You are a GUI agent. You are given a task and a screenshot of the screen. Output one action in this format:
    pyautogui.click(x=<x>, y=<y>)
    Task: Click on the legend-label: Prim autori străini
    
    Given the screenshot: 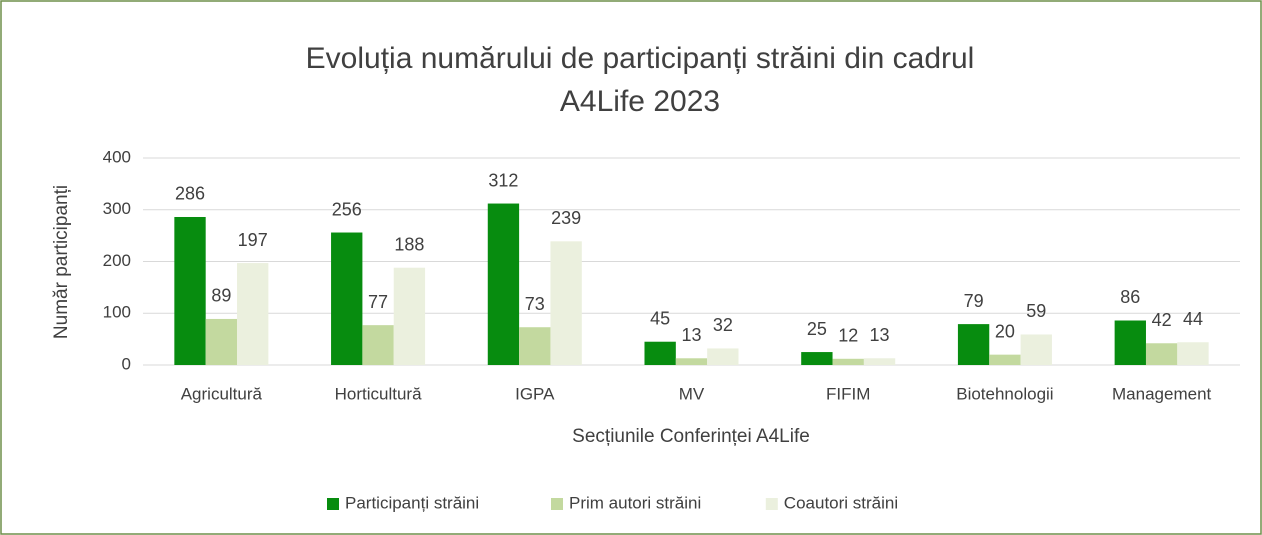 What is the action you would take?
    pyautogui.click(x=635, y=502)
    